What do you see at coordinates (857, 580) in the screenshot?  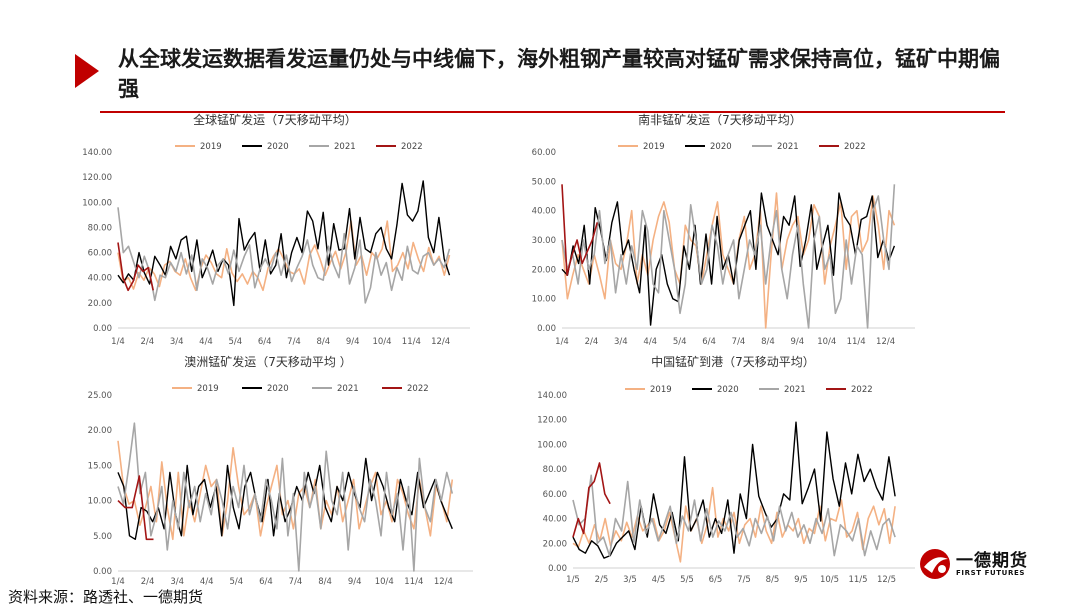 I see `x-tick-label: 11/5` at bounding box center [857, 580].